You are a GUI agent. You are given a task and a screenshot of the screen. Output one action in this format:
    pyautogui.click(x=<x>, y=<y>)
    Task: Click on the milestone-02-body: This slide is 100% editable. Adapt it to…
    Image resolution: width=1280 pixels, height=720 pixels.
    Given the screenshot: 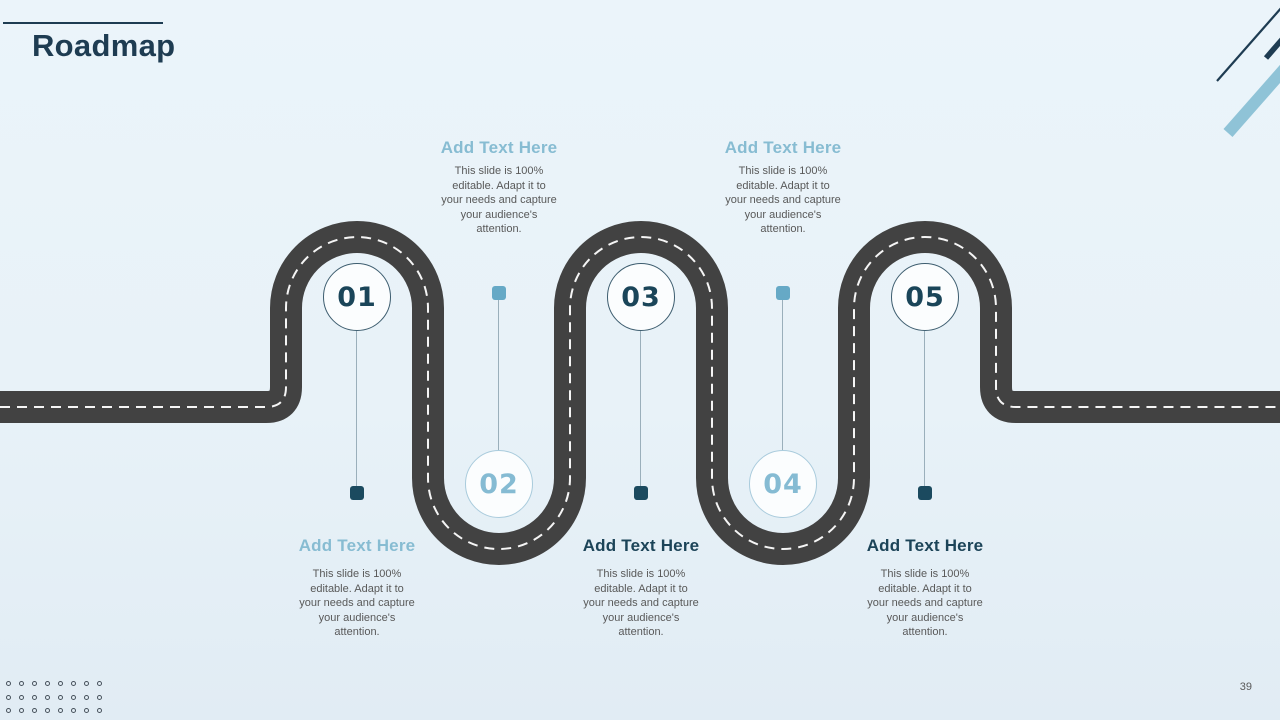 What is the action you would take?
    pyautogui.click(x=499, y=200)
    